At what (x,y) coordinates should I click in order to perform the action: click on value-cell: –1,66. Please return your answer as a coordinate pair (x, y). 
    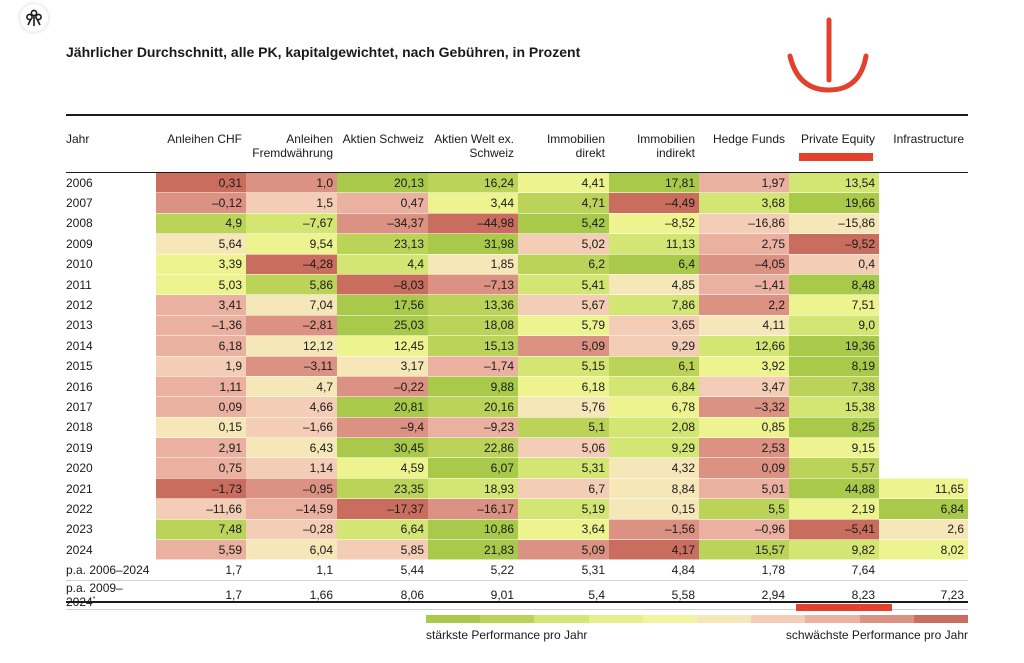
    Looking at the image, I should click on (291, 428).